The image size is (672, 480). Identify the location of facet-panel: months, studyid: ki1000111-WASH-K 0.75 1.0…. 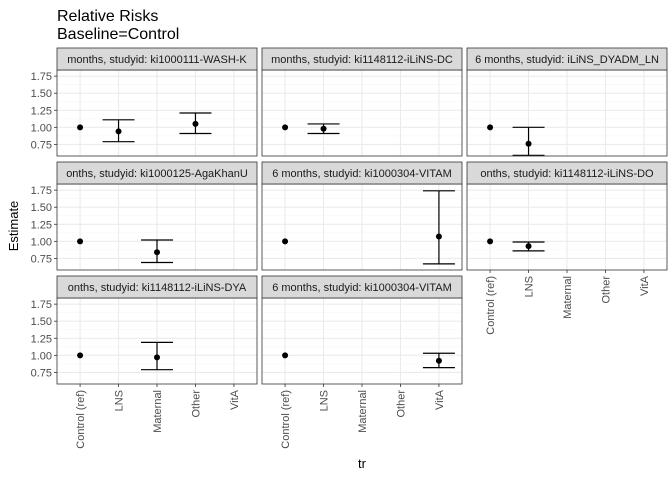
(144, 102).